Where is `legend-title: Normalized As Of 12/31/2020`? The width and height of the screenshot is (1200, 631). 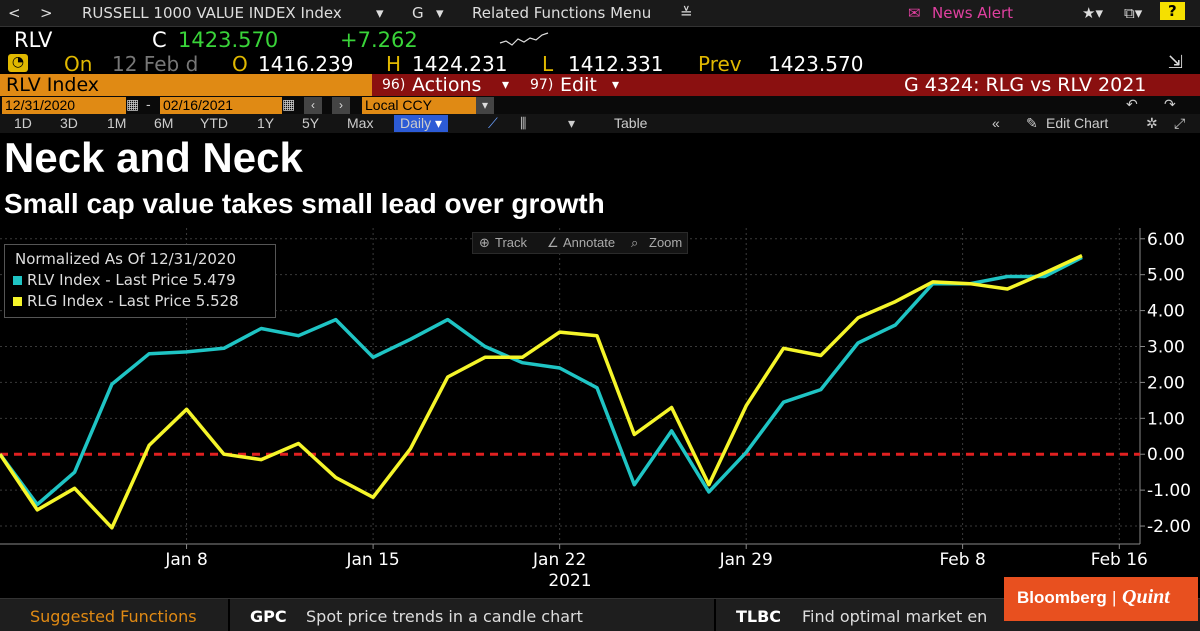
legend-title: Normalized As Of 12/31/2020 is located at coordinates (125, 259).